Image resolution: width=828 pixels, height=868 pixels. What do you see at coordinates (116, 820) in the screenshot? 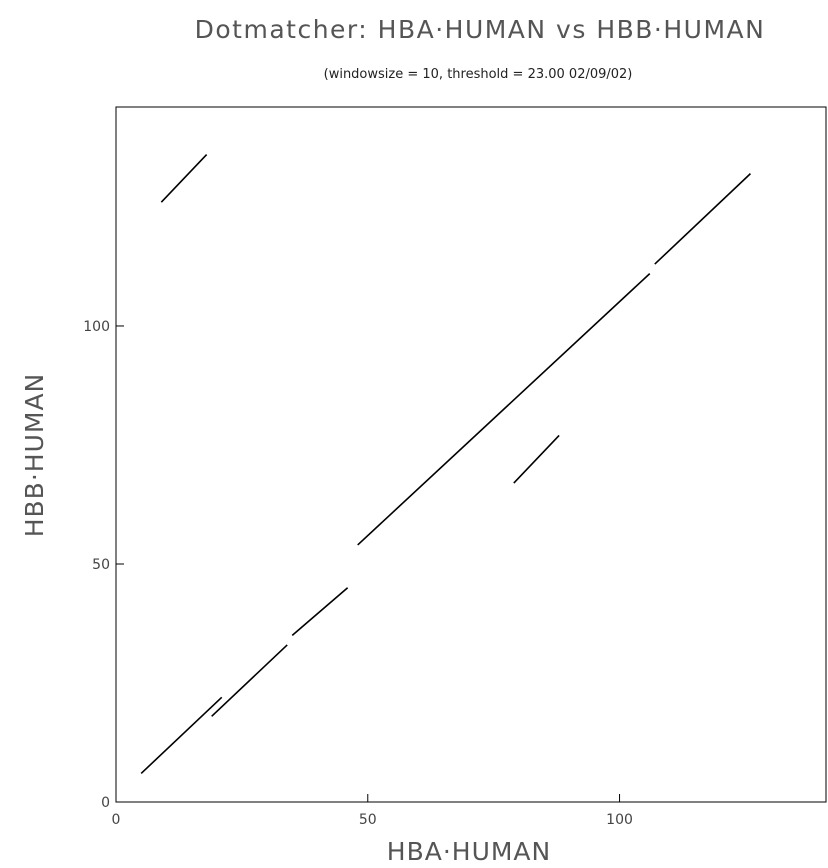
I see `x-tick-label: 0` at bounding box center [116, 820].